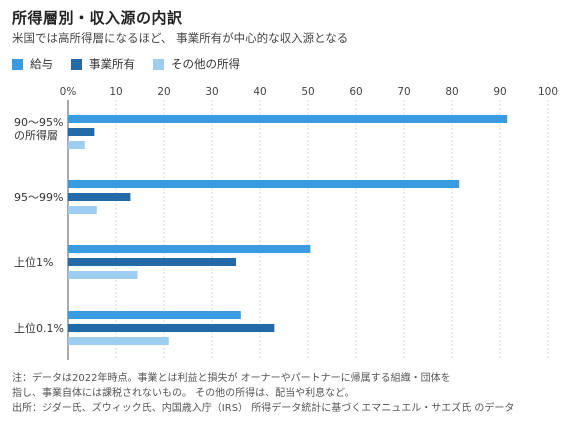  What do you see at coordinates (36, 135) in the screenshot?
I see `category-label: の所得層` at bounding box center [36, 135].